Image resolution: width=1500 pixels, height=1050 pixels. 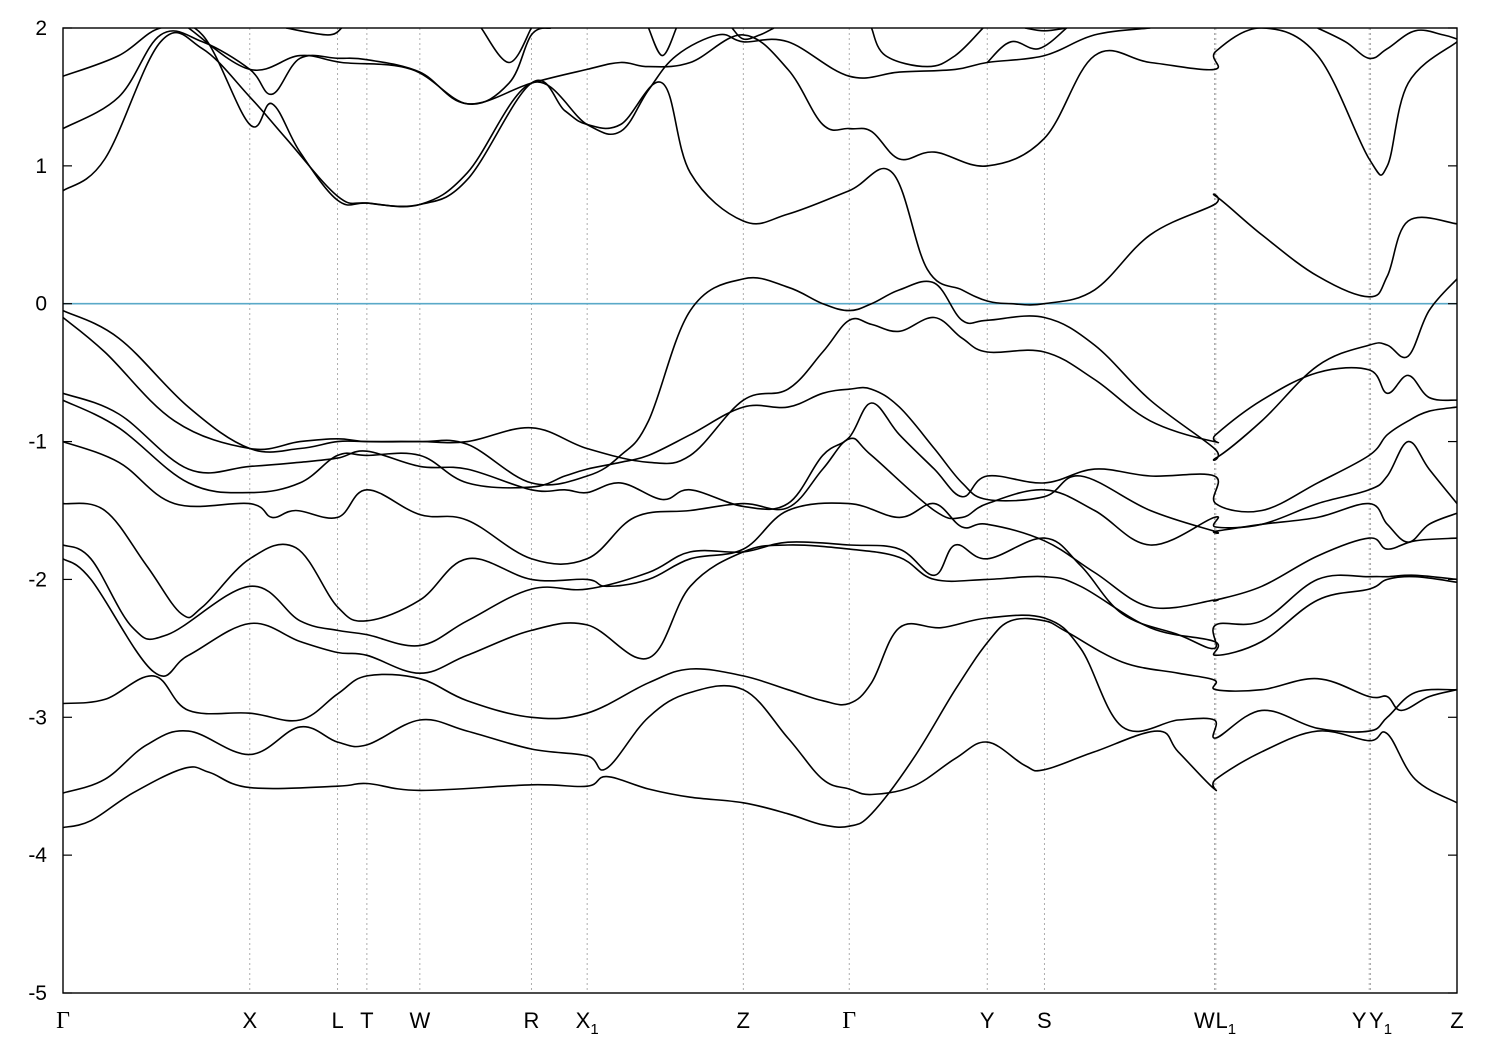 I want to click on kpoint-label: S, so click(x=1044, y=1020).